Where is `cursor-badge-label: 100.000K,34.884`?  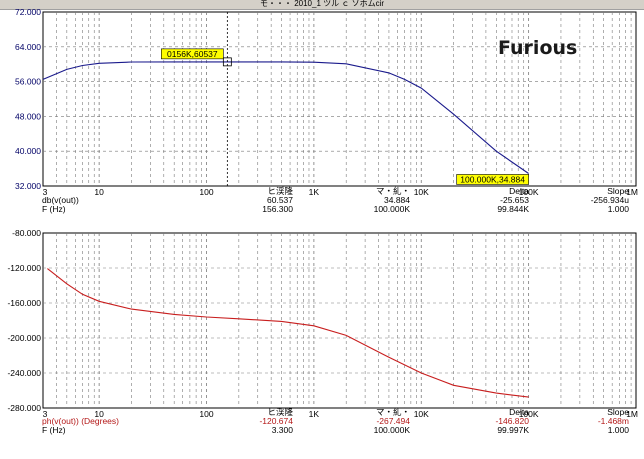 cursor-badge-label: 100.000K,34.884 is located at coordinates (492, 179).